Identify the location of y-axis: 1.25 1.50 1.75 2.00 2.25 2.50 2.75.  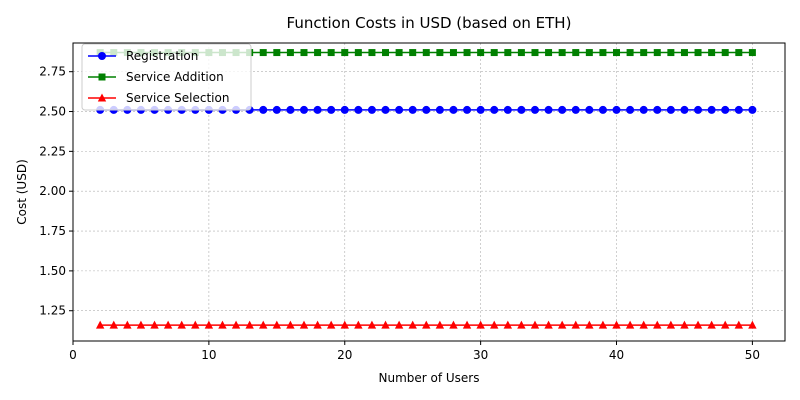
(56, 191).